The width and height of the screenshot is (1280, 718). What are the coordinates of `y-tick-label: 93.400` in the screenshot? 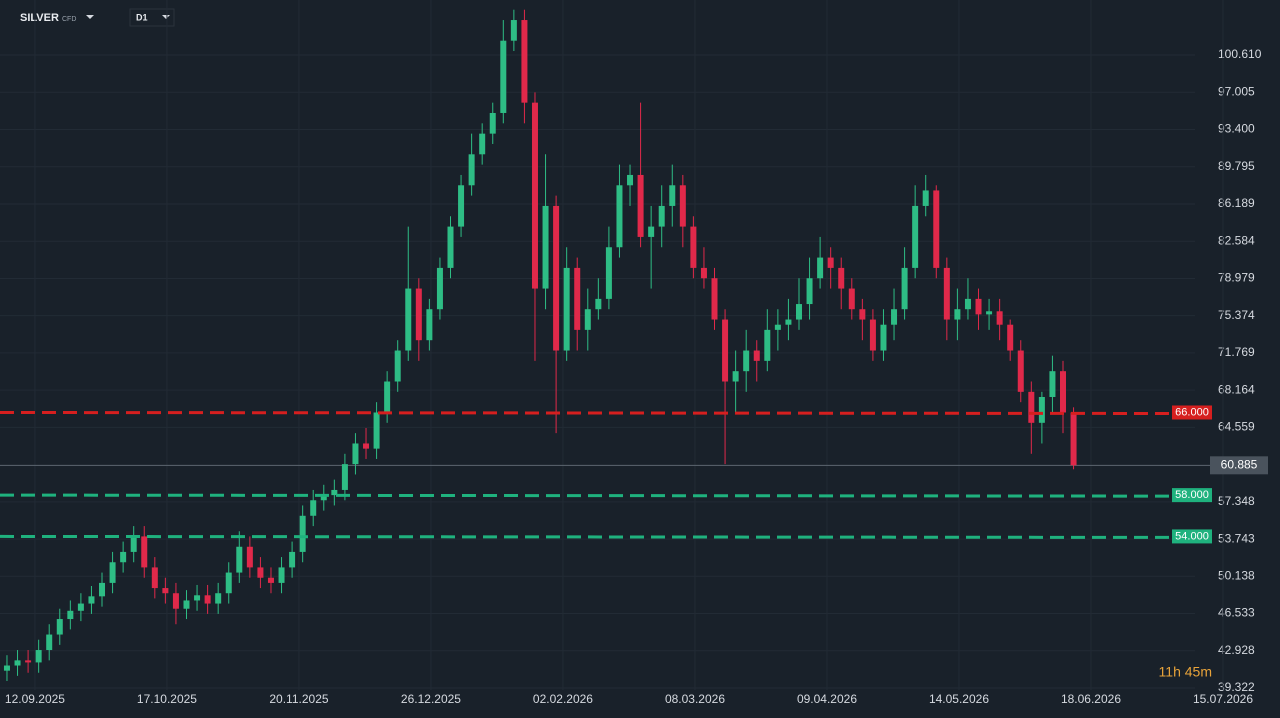 It's located at (1236, 129).